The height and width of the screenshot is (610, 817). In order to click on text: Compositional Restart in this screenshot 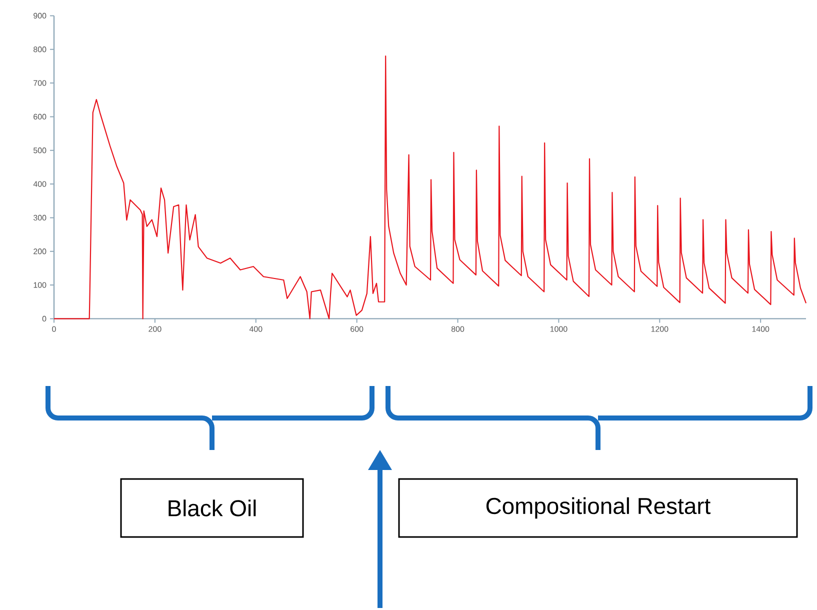, I will do `click(598, 507)`.